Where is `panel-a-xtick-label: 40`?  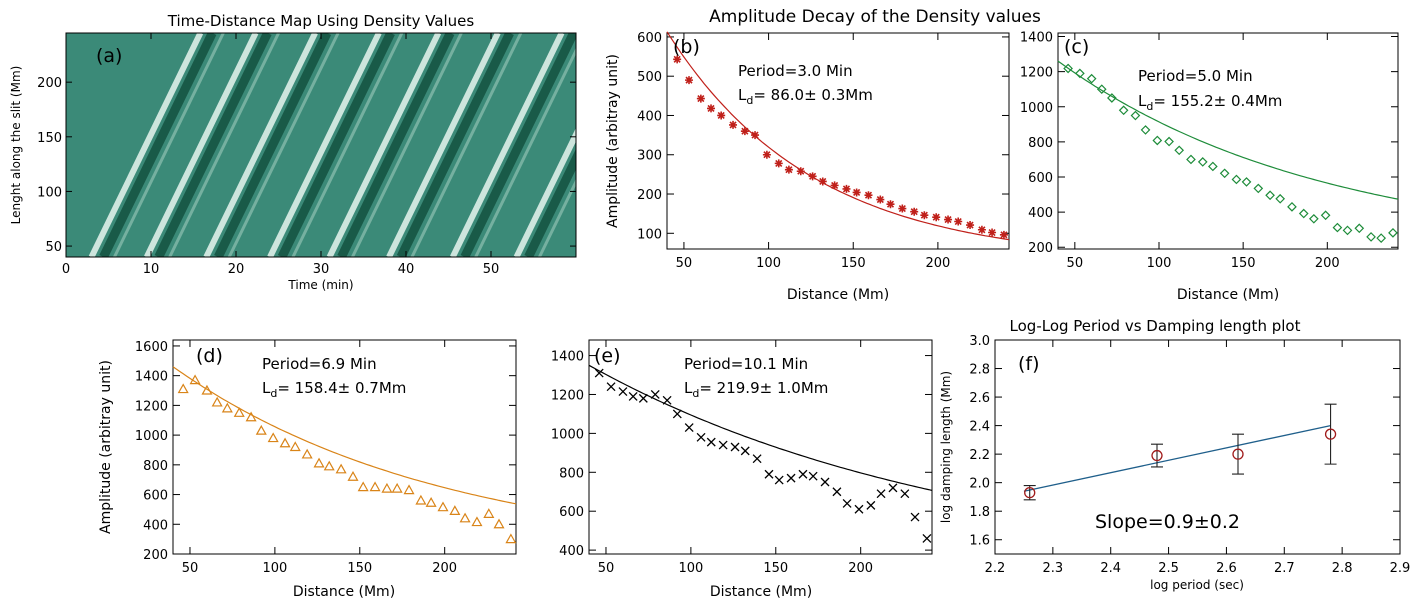 panel-a-xtick-label: 40 is located at coordinates (406, 269).